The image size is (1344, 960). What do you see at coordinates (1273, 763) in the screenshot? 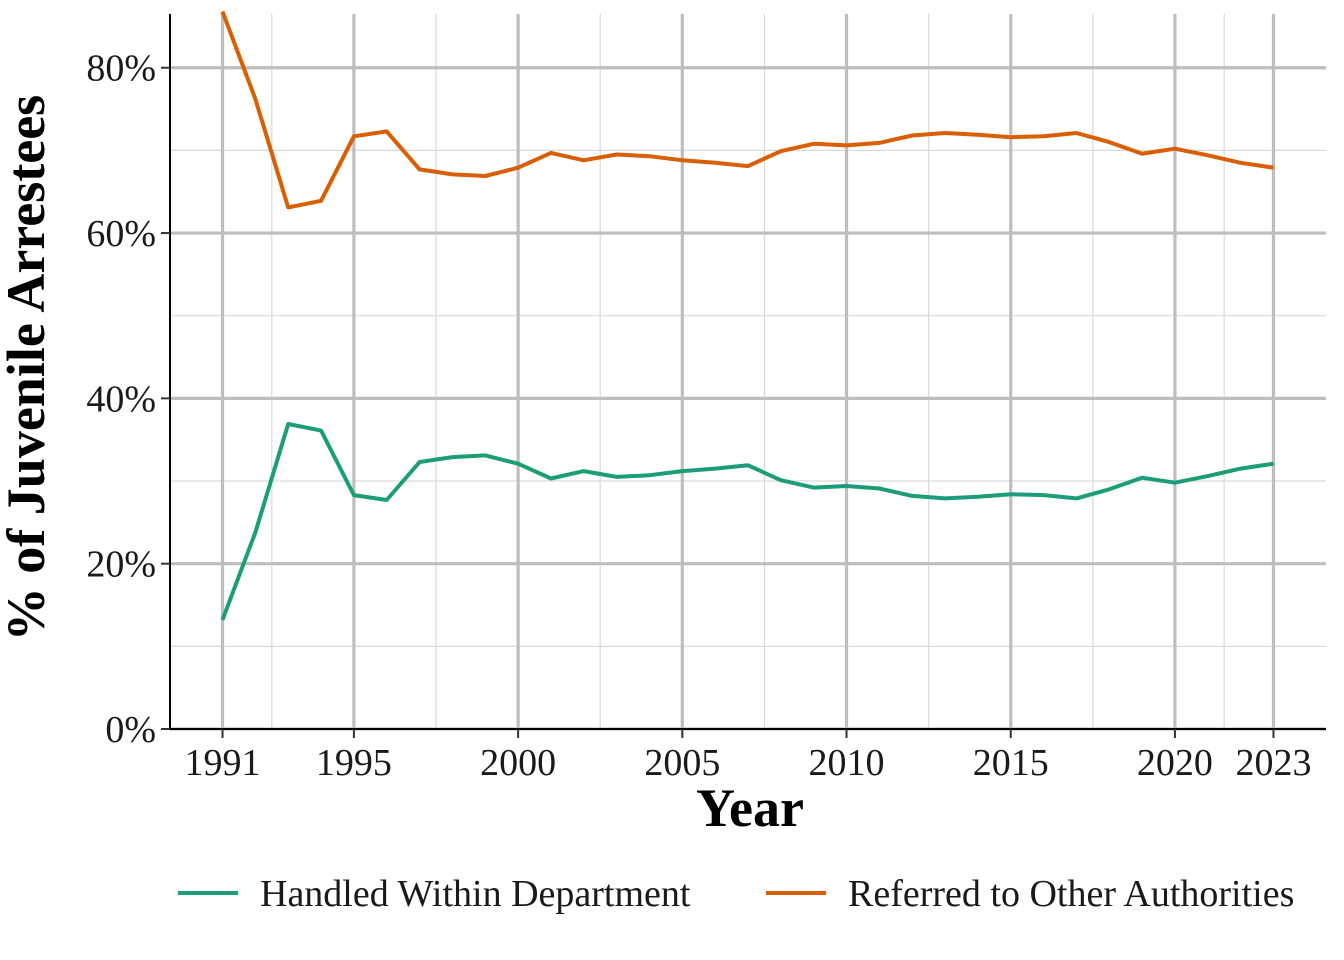
I see `x-tick-label: 2023` at bounding box center [1273, 763].